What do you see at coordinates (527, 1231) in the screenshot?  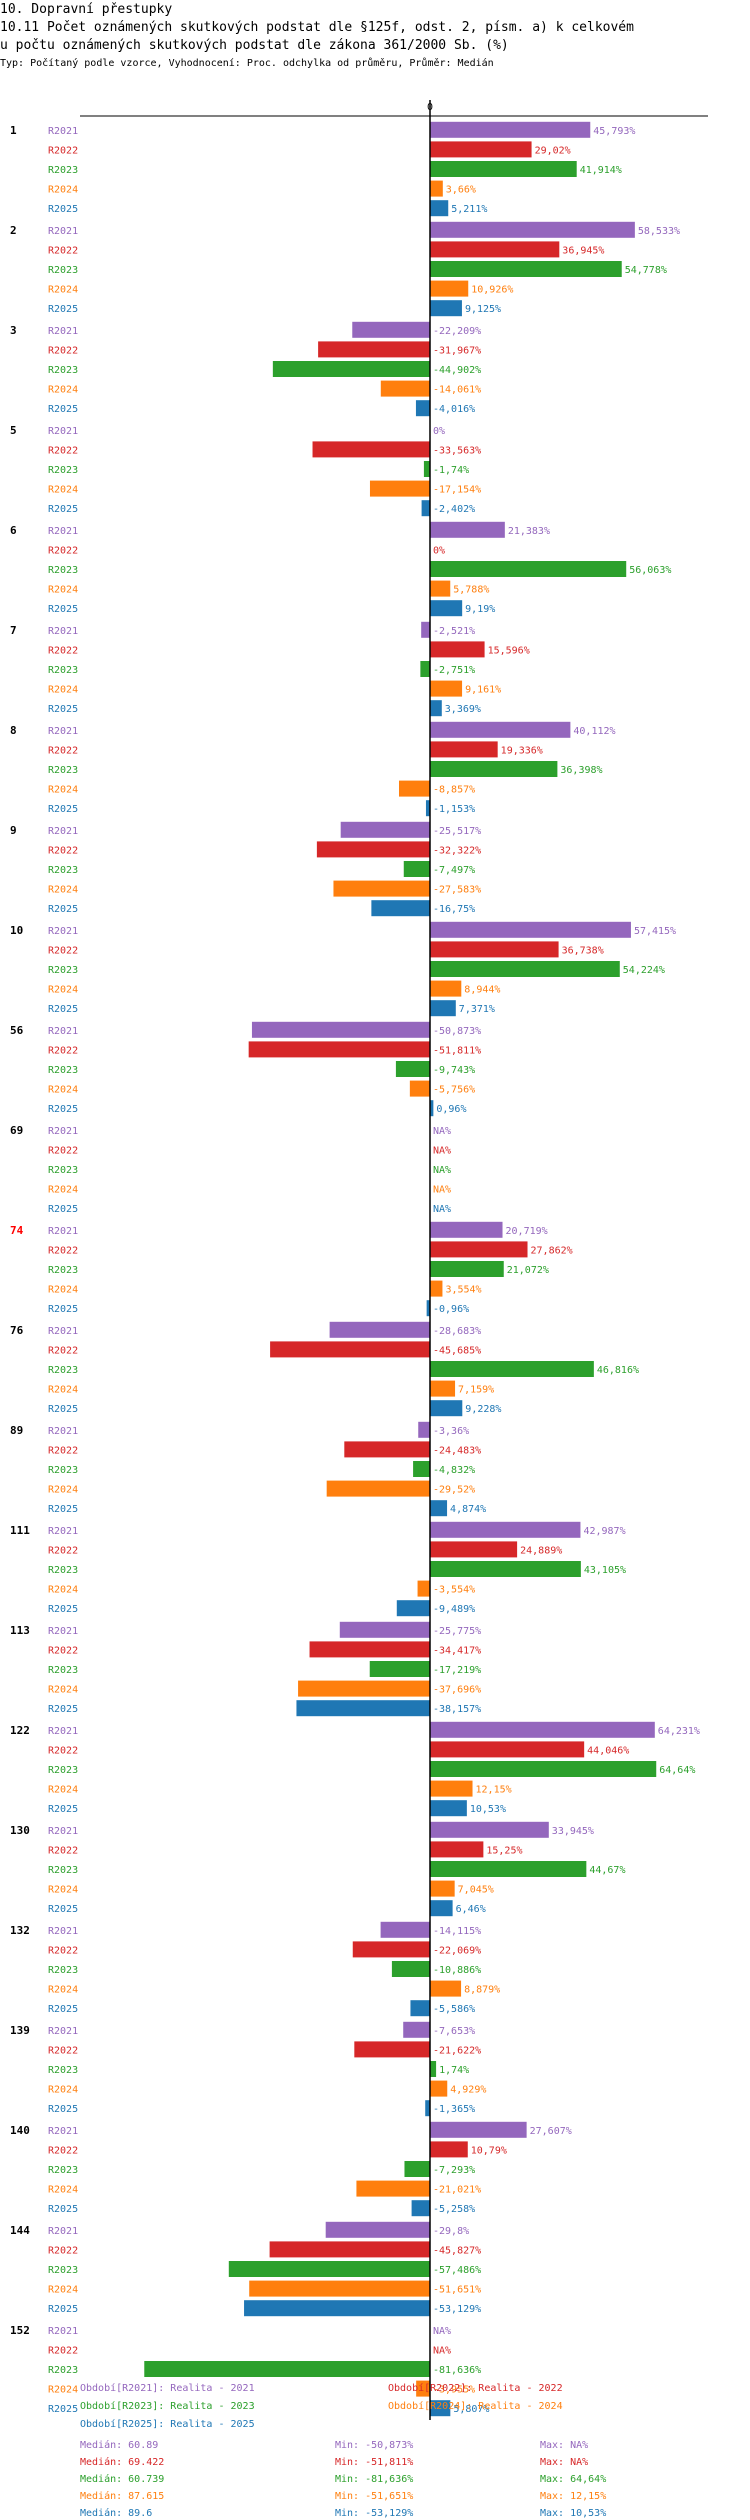 I see `bar-value-label: 20,719%` at bounding box center [527, 1231].